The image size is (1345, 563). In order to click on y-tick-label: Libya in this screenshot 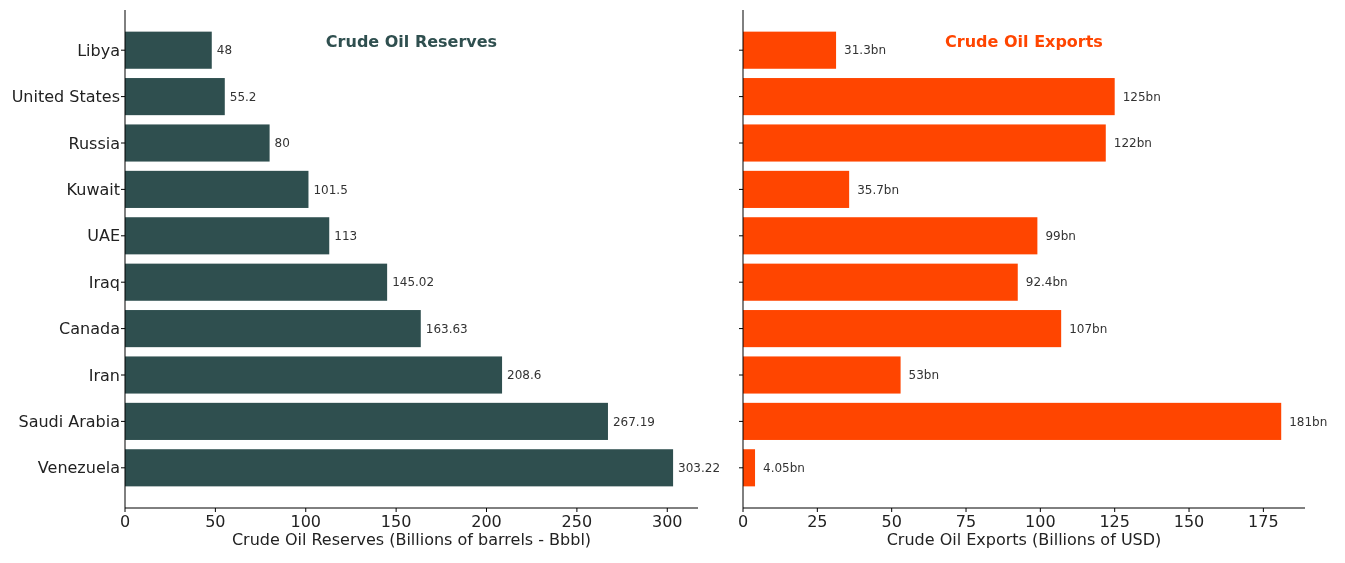, I will do `click(98, 50)`.